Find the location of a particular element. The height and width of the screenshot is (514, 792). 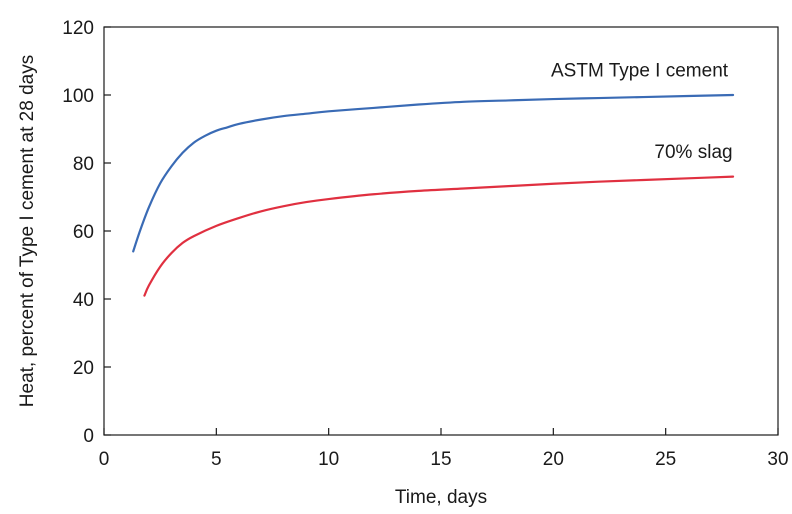

x-tick-label: 30 is located at coordinates (777, 459).